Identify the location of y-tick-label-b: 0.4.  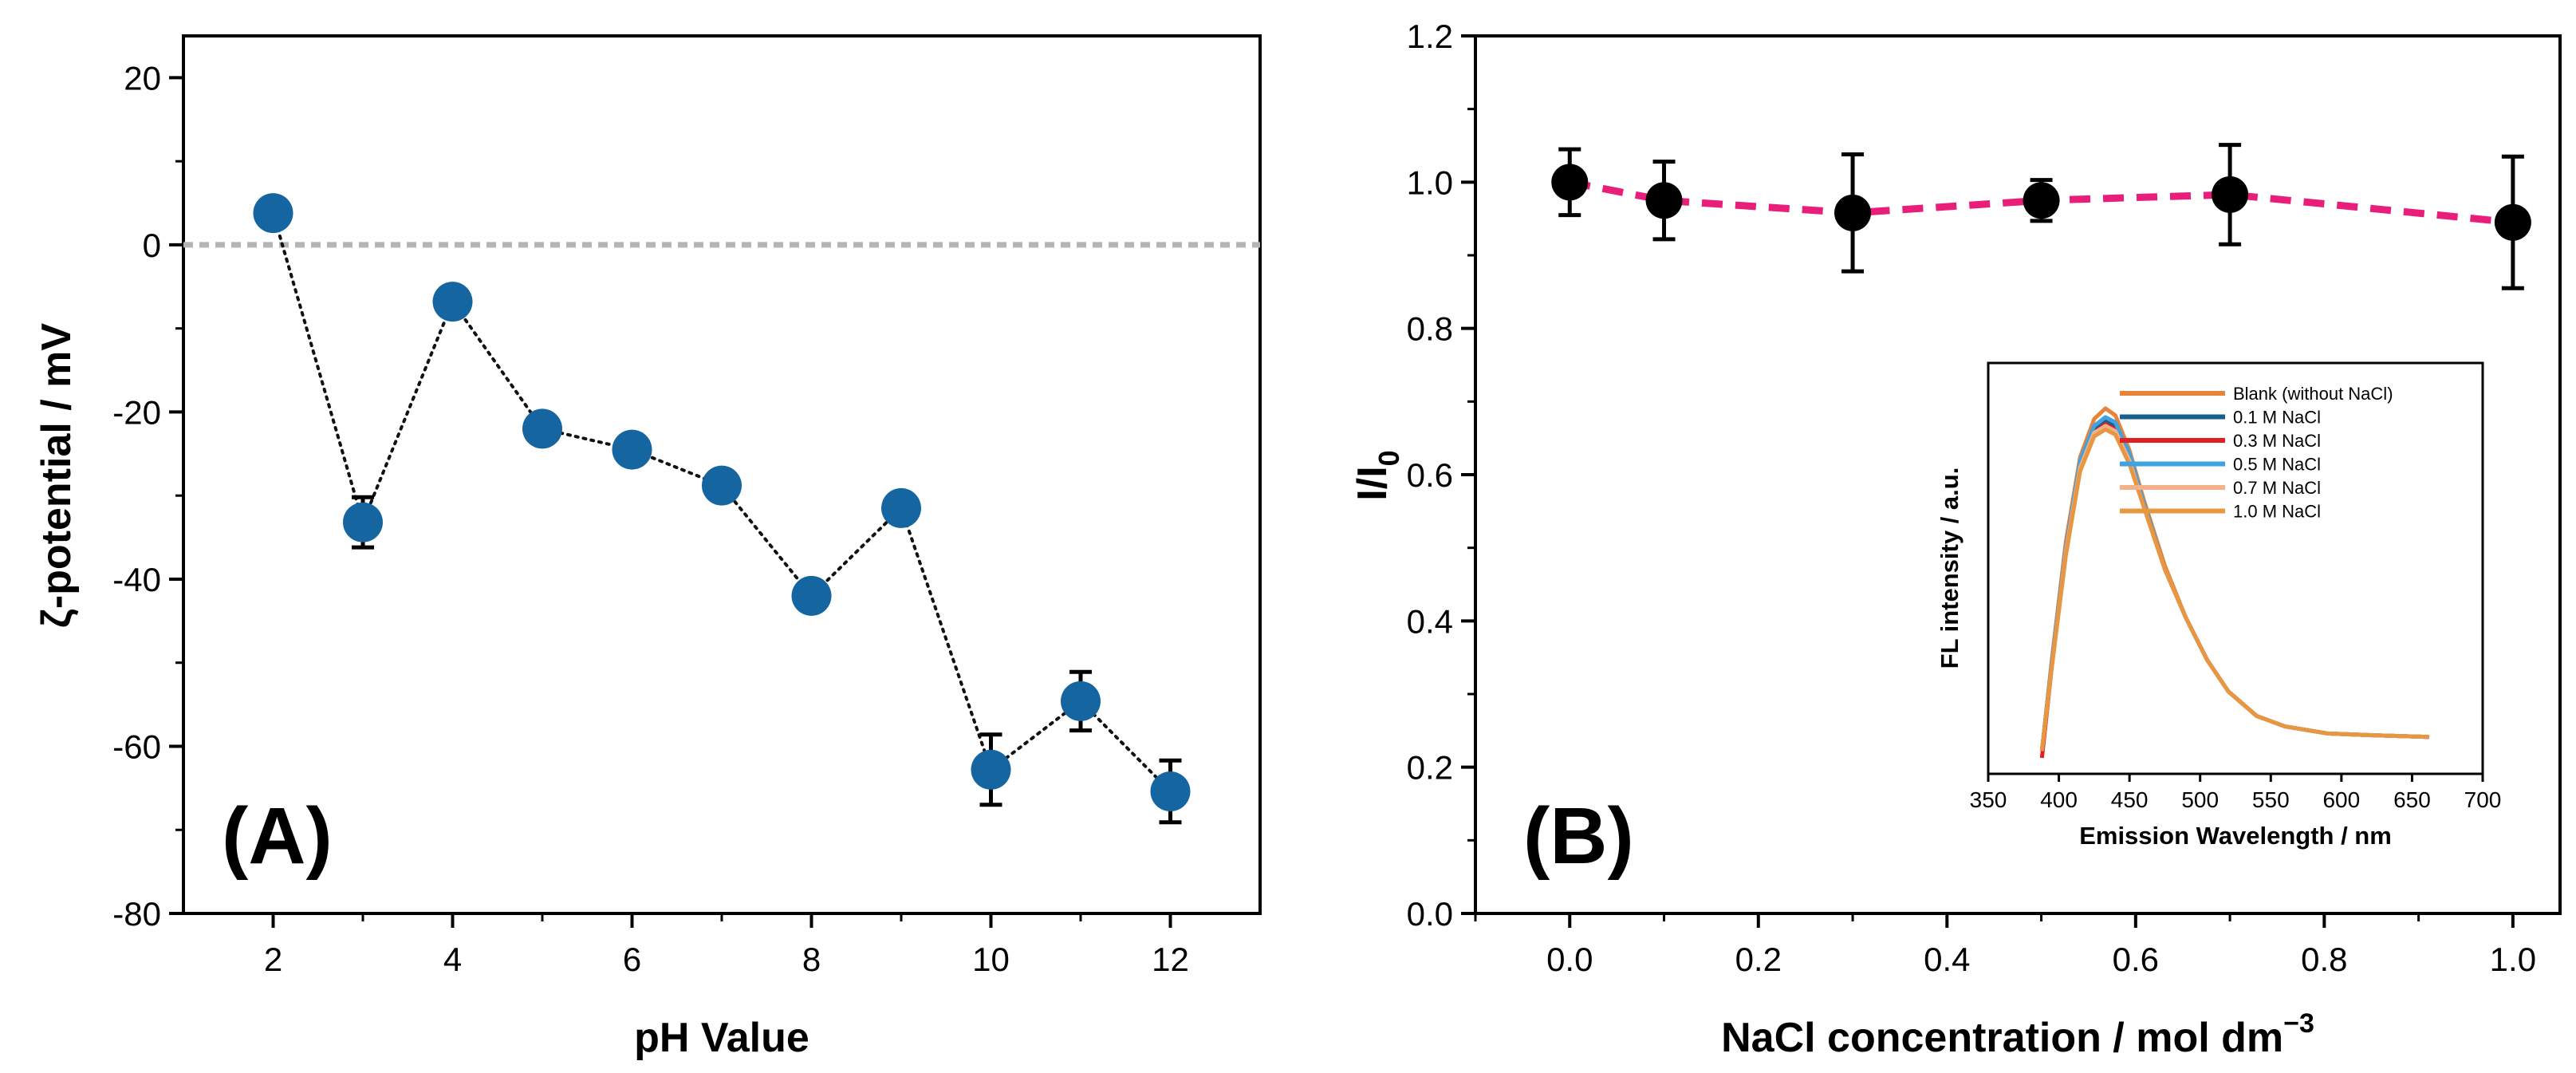
(1430, 621).